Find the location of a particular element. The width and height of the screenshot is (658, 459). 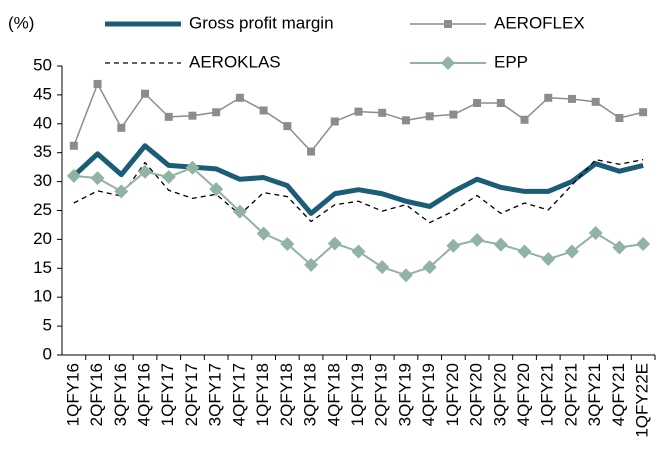

x-tick-label: 2QFY16 is located at coordinates (96, 394).